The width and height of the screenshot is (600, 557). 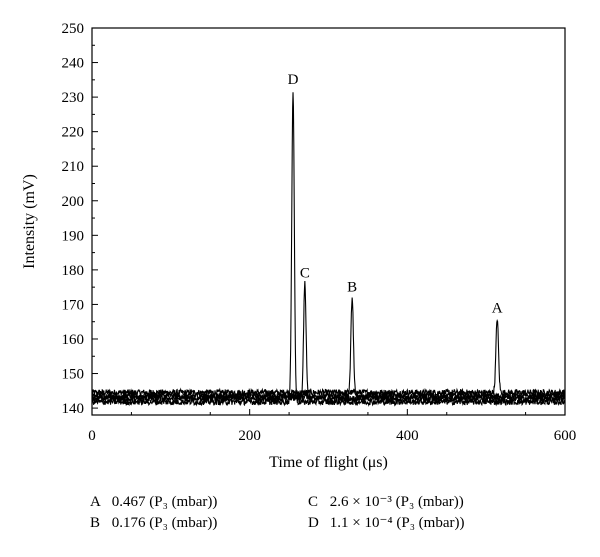 I want to click on x-tick-label: 600, so click(x=565, y=436).